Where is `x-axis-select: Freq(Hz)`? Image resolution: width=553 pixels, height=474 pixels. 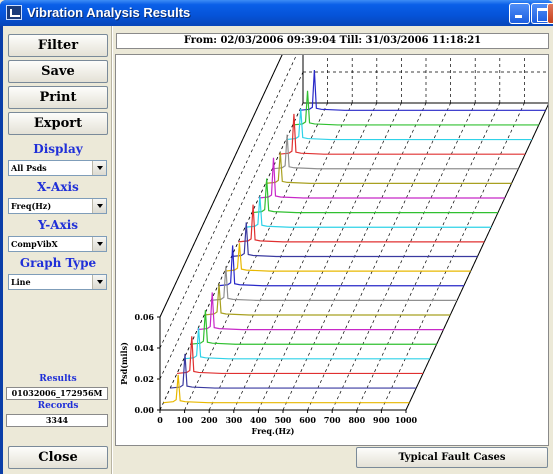
x-axis-select: Freq(Hz) is located at coordinates (57, 206).